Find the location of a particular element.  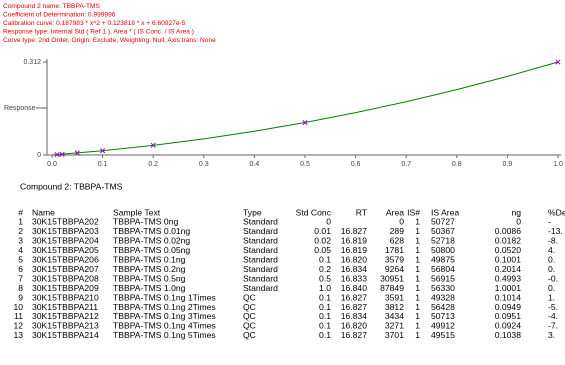

table-cell: 0.0520 is located at coordinates (508, 250).